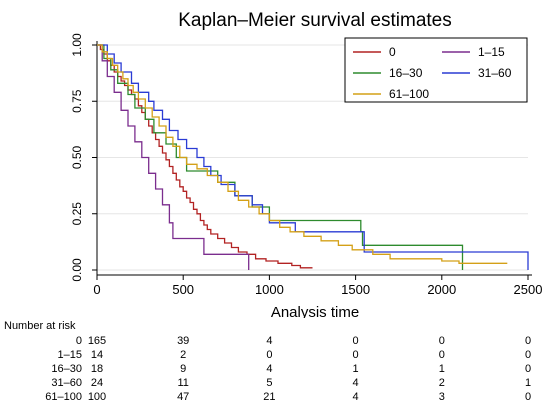  I want to click on y-tick-label: 1.00, so click(77, 45).